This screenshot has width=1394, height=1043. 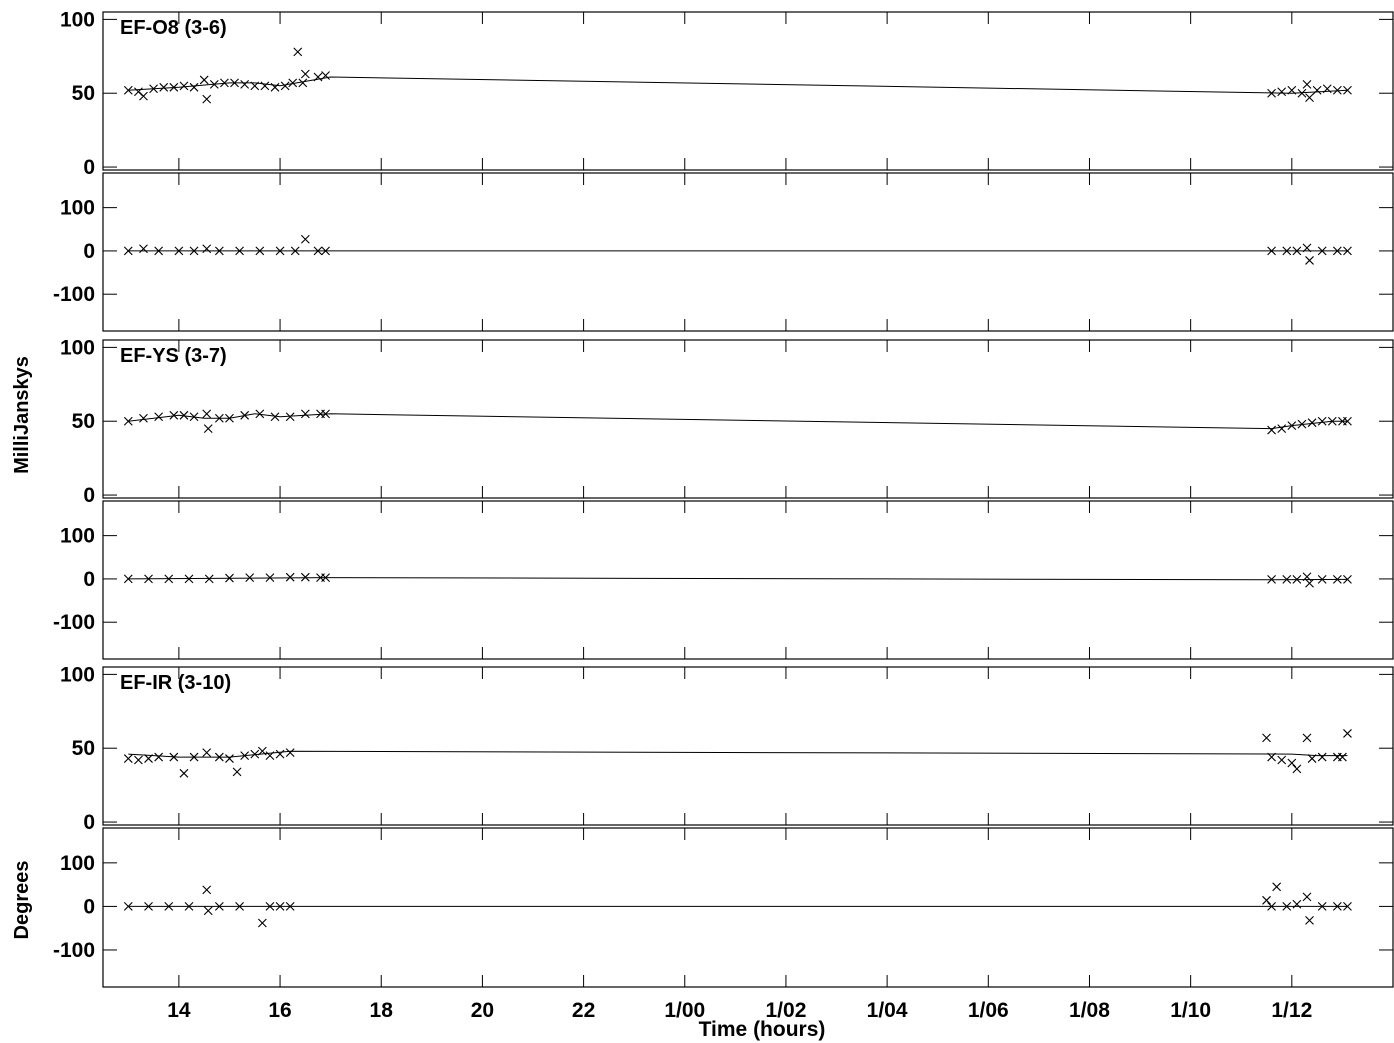 I want to click on x-tick-label: 20, so click(x=482, y=1010).